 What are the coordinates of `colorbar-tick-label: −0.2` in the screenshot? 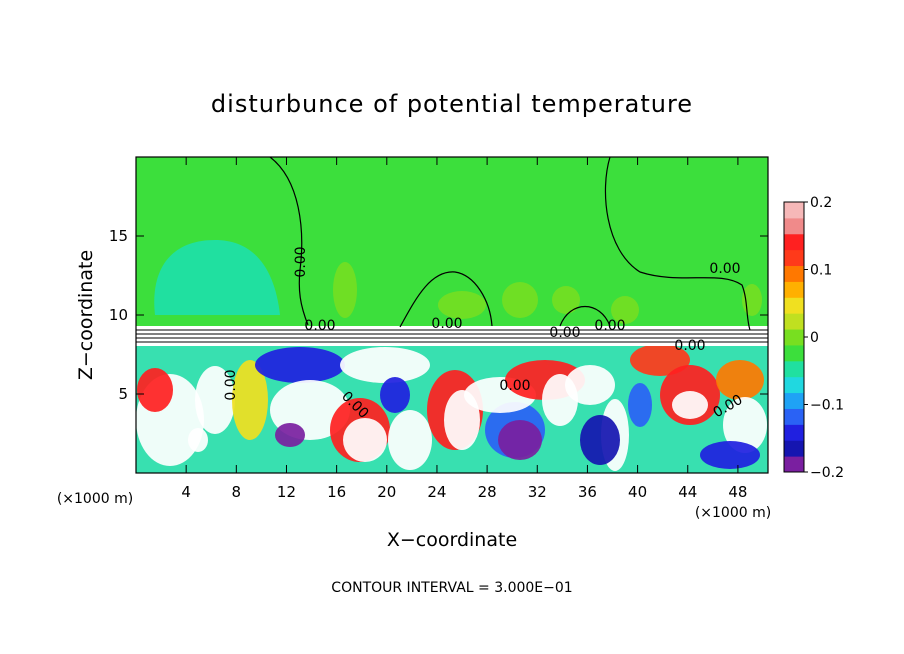 It's located at (827, 473).